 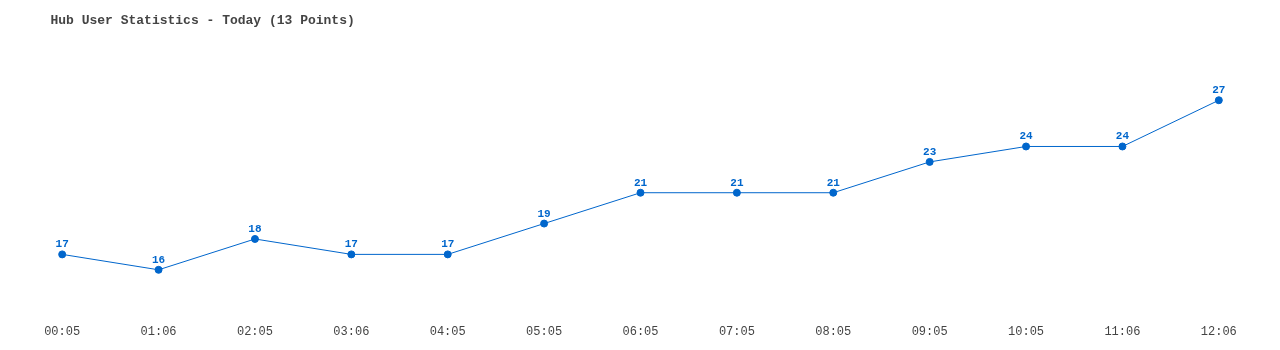 What do you see at coordinates (447, 331) in the screenshot?
I see `x-tick-label: 04:05` at bounding box center [447, 331].